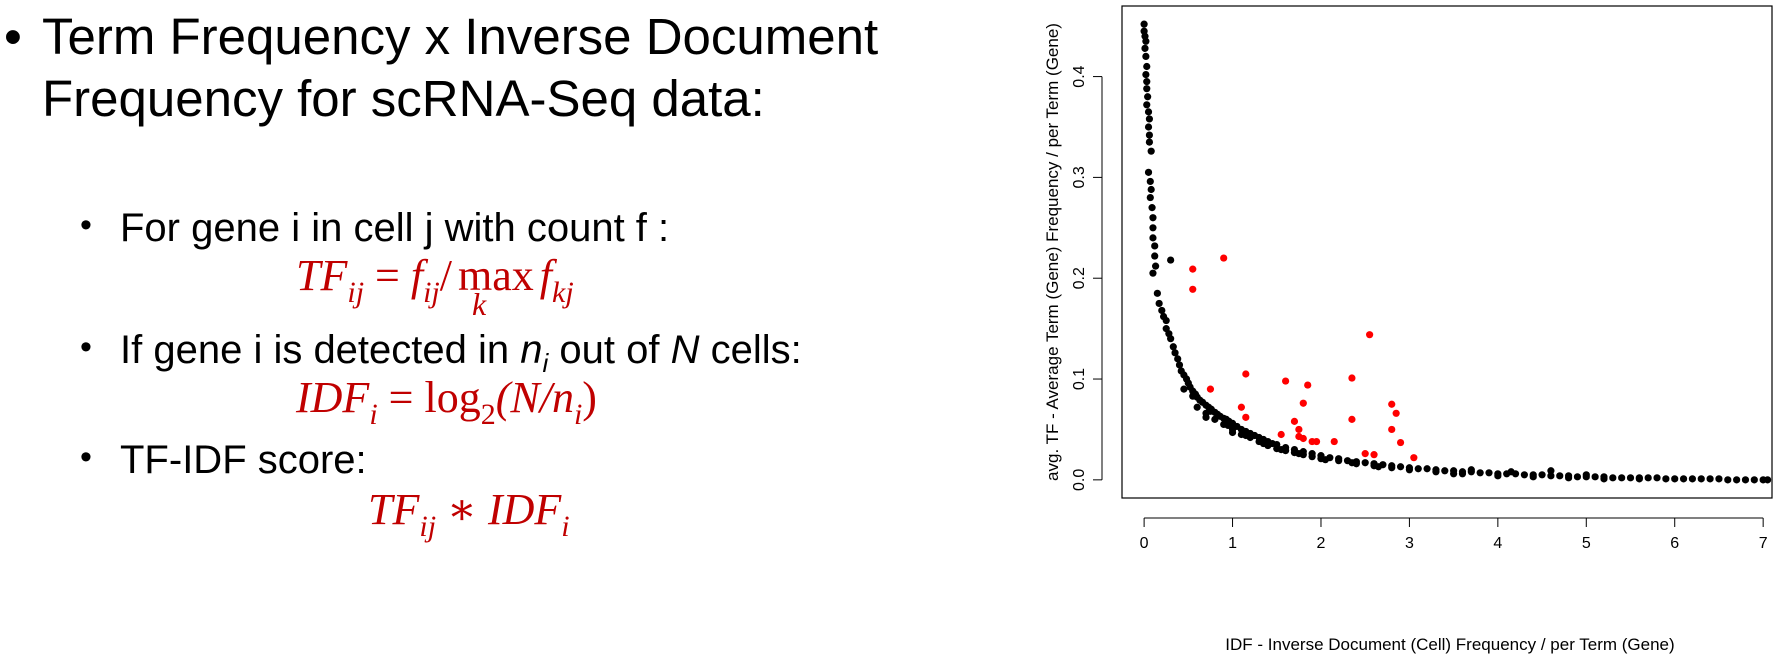 This screenshot has height=670, width=1780. I want to click on closing-paren: ), so click(589, 397).